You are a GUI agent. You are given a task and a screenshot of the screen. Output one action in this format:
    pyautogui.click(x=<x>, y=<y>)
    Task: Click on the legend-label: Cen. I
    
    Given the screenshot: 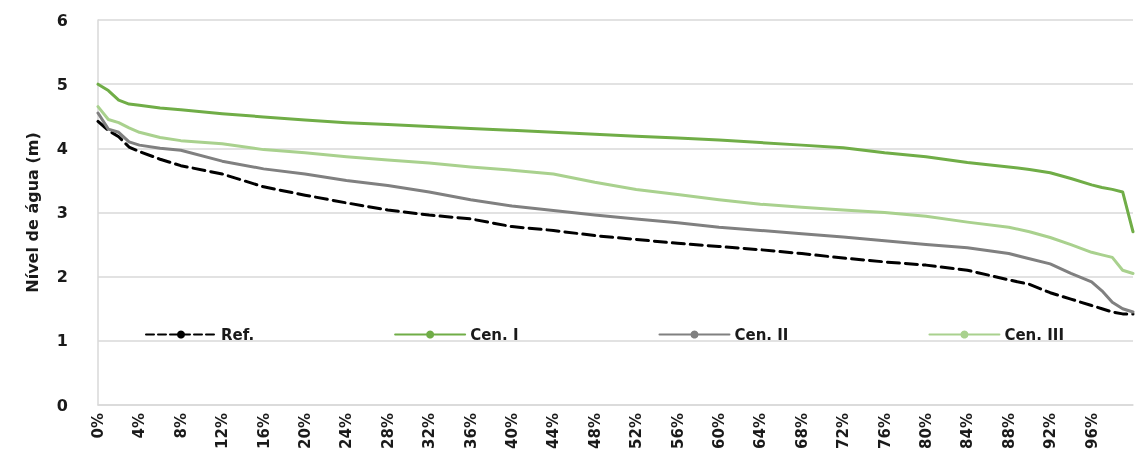 What is the action you would take?
    pyautogui.click(x=494, y=334)
    